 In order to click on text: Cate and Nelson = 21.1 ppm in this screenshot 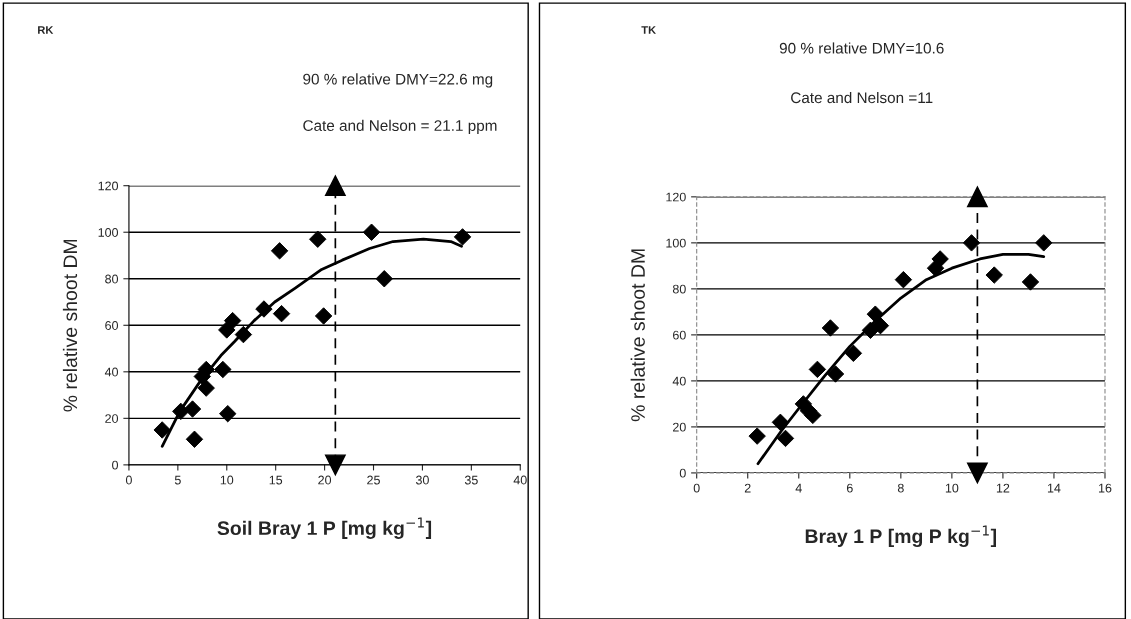, I will do `click(400, 127)`.